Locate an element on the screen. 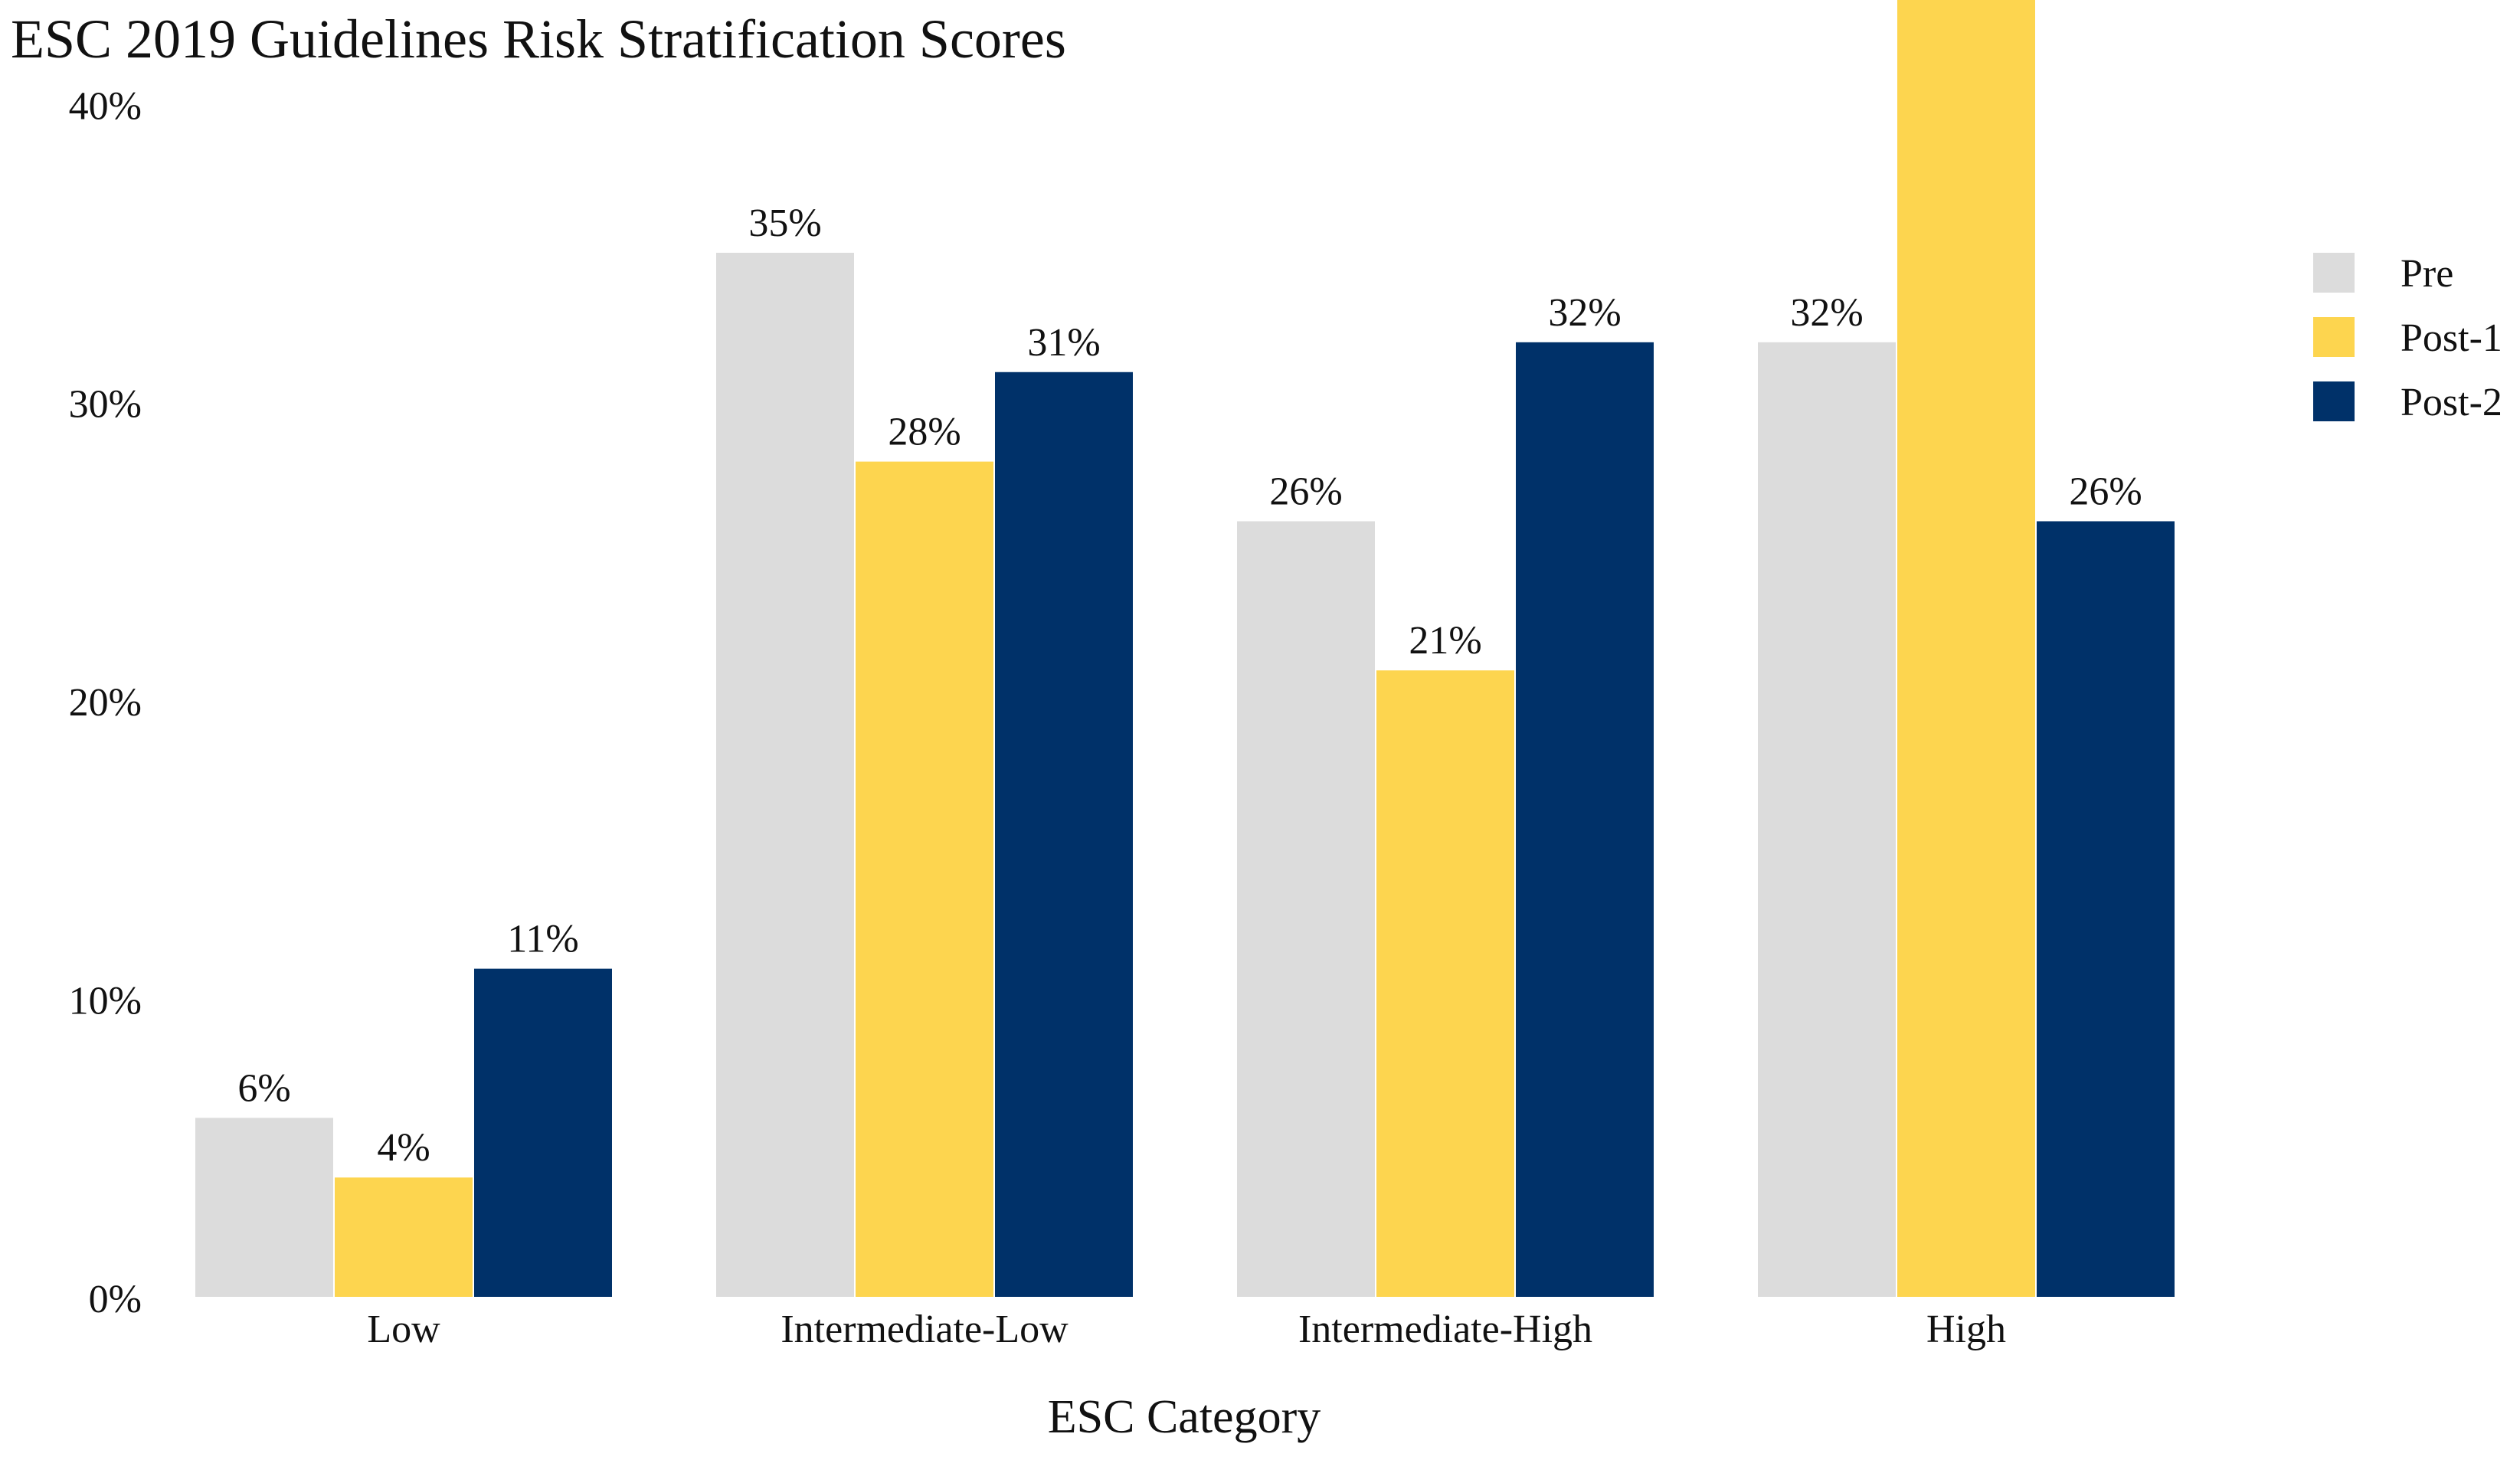 The height and width of the screenshot is (1460, 2520). bar-value-label: 11% is located at coordinates (542, 939).